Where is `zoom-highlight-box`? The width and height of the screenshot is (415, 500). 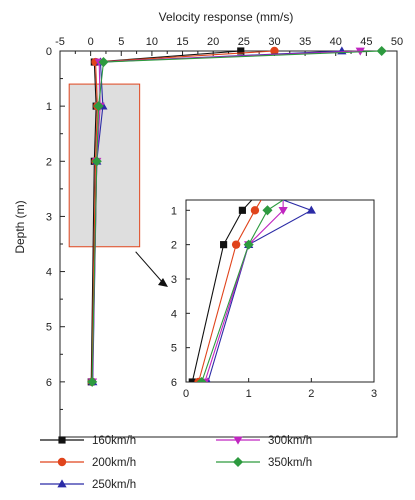
zoom-highlight-box is located at coordinates (104, 165).